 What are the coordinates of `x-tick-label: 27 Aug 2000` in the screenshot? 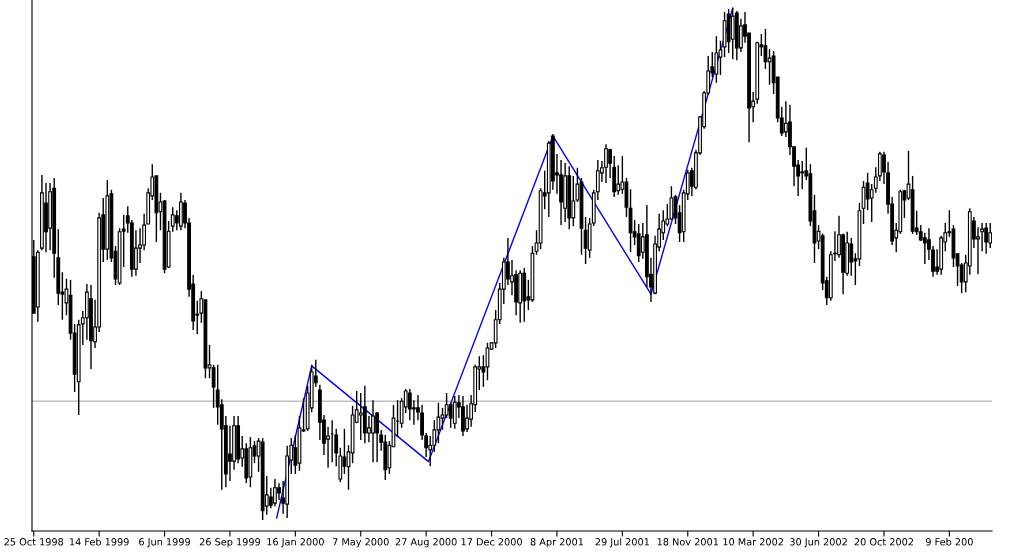 It's located at (426, 543).